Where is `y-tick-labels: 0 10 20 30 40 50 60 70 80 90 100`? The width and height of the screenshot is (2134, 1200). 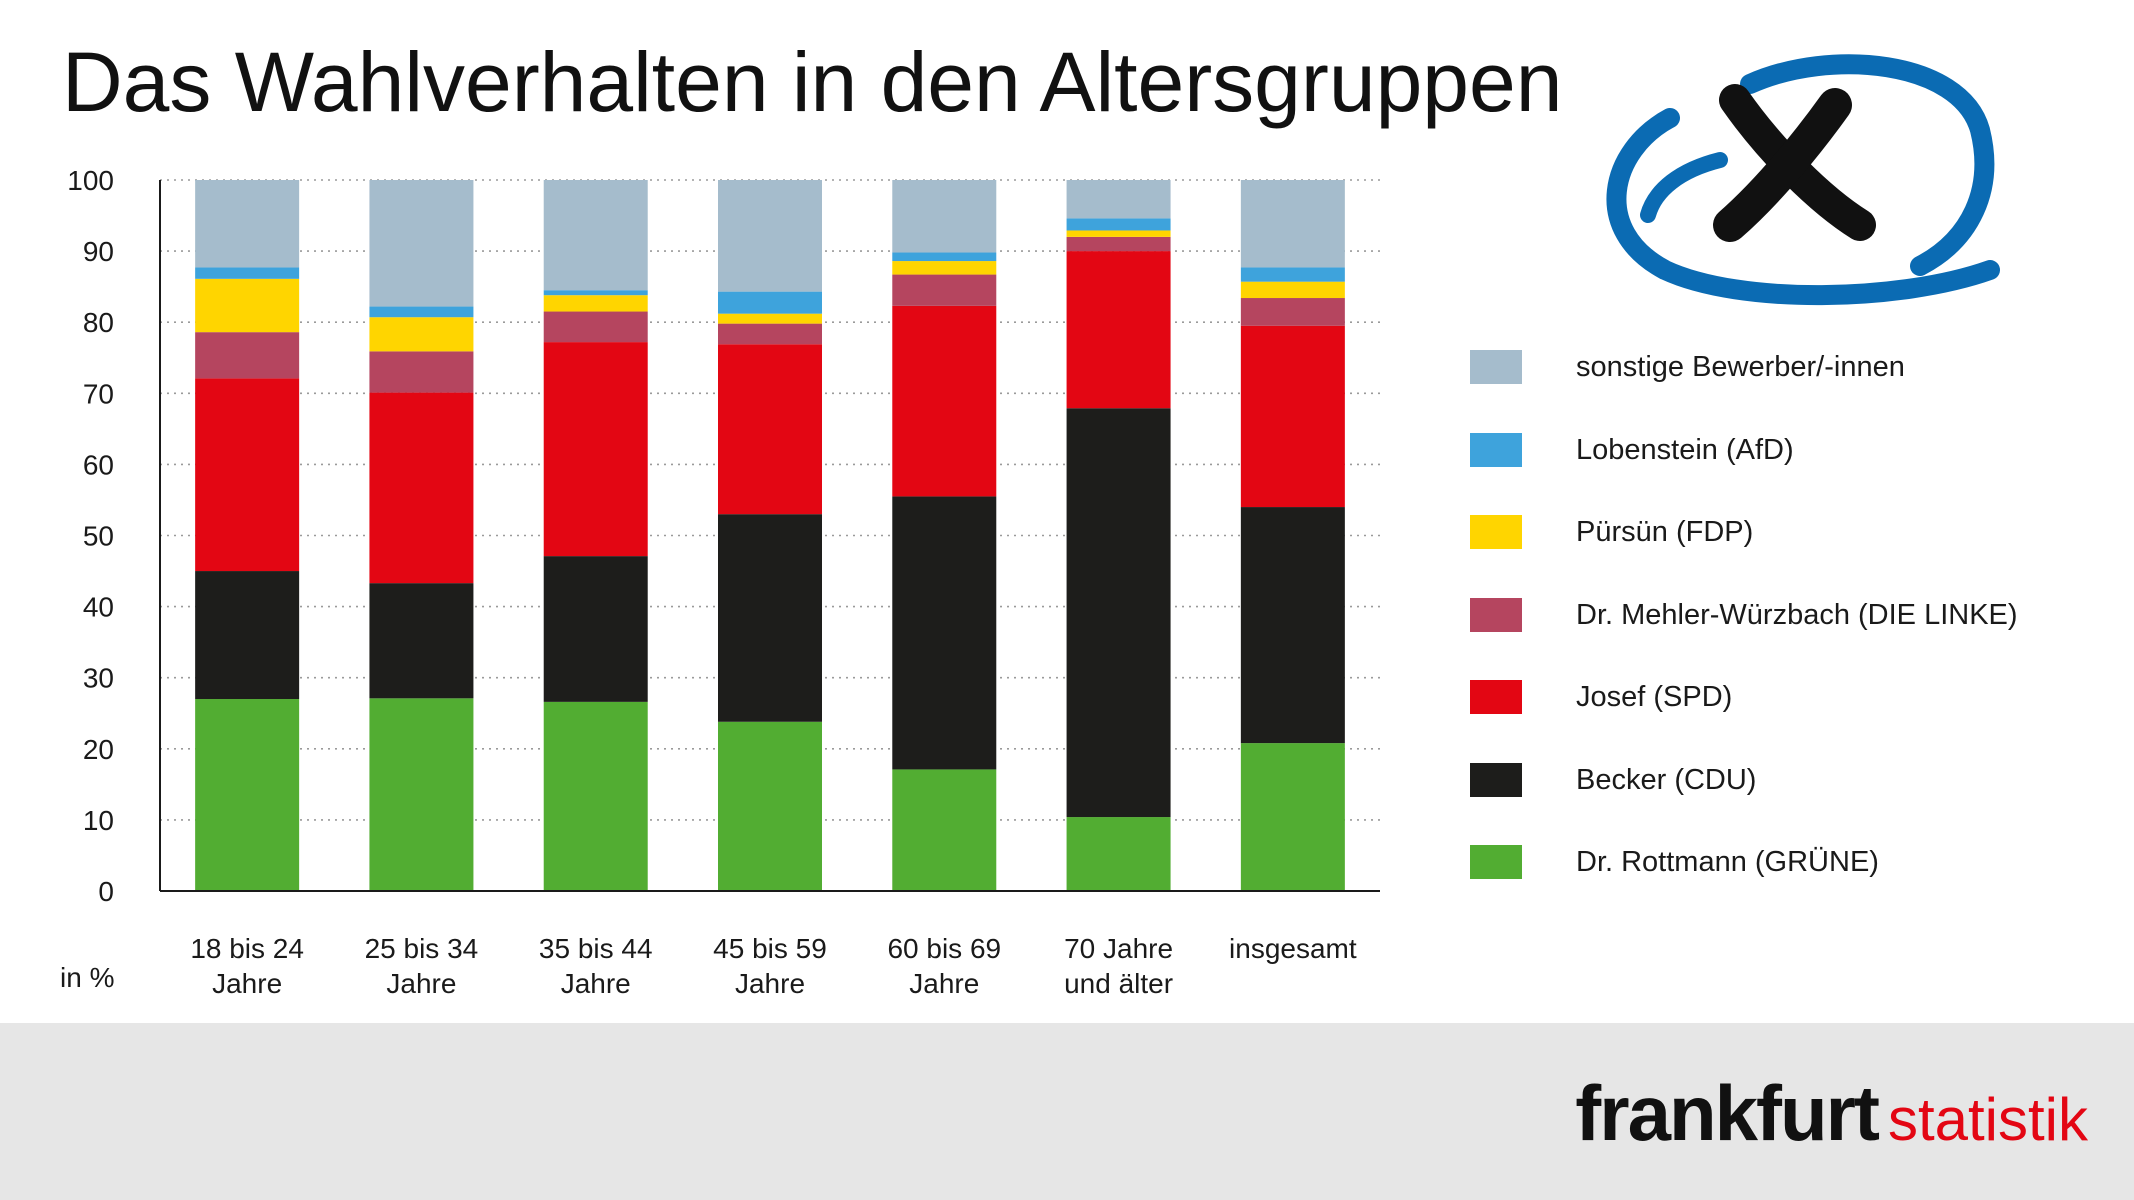
y-tick-labels: 0 10 20 30 40 50 60 70 80 90 100 is located at coordinates (90, 536).